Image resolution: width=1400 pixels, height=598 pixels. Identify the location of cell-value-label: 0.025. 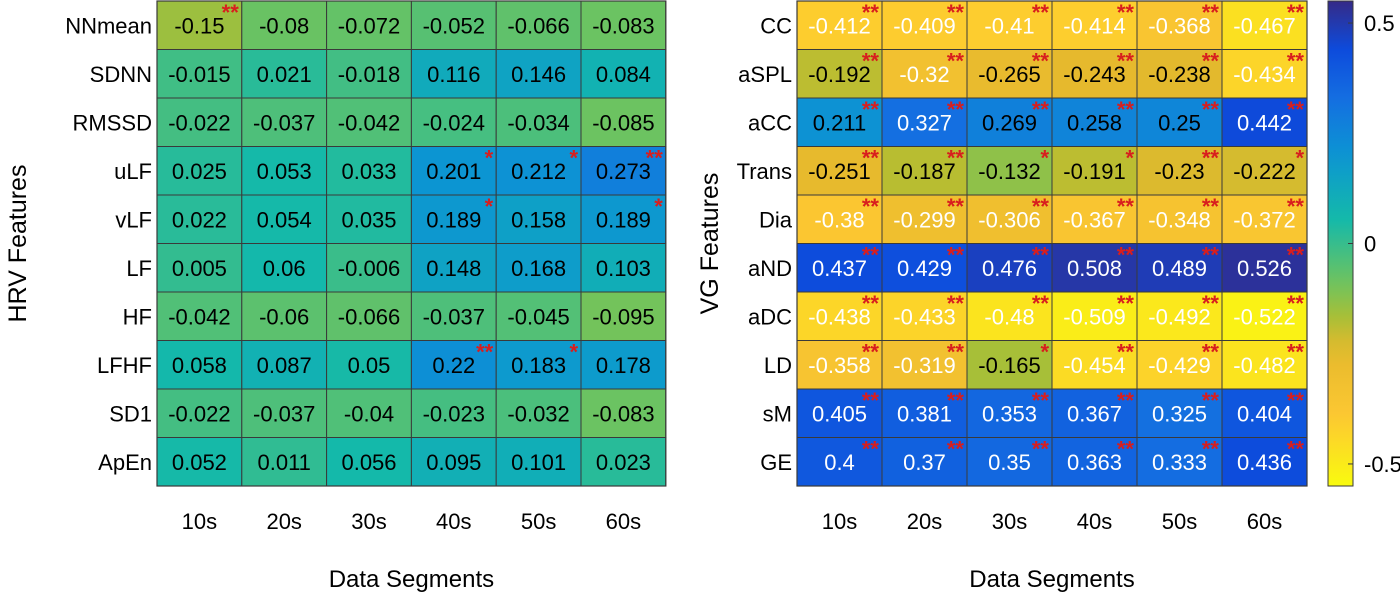
(199, 171).